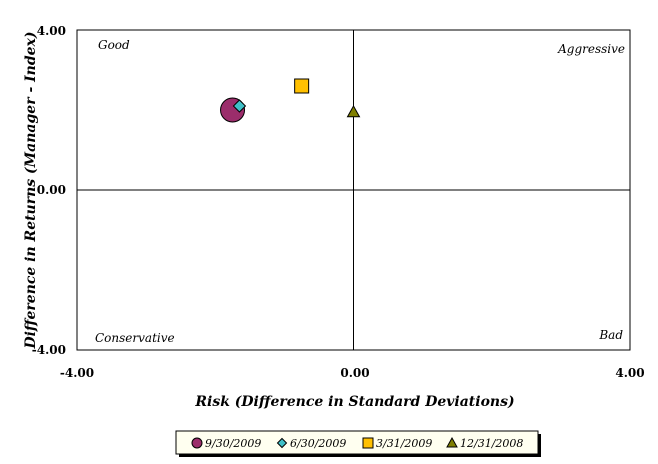 Image resolution: width=658 pixels, height=464 pixels. Describe the element at coordinates (318, 443) in the screenshot. I see `legend-label: 6/30/2009` at that location.